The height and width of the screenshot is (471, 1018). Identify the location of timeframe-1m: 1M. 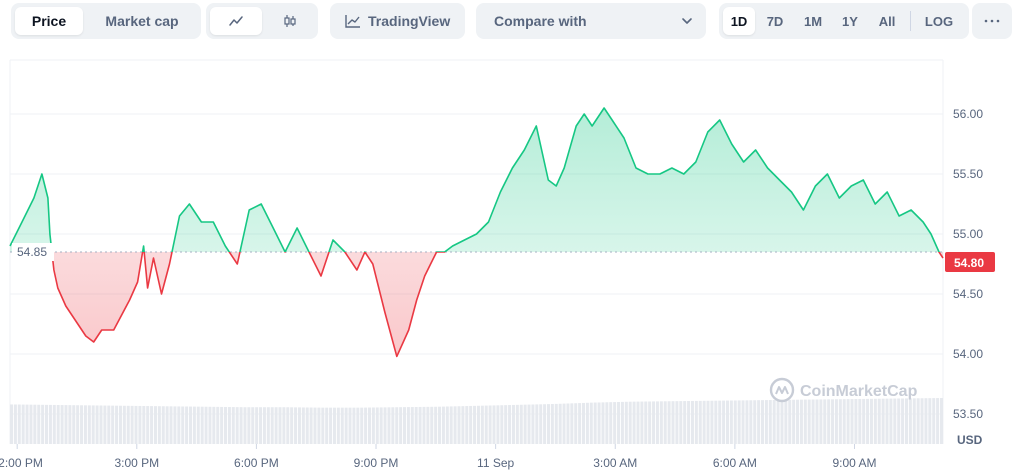
(813, 21).